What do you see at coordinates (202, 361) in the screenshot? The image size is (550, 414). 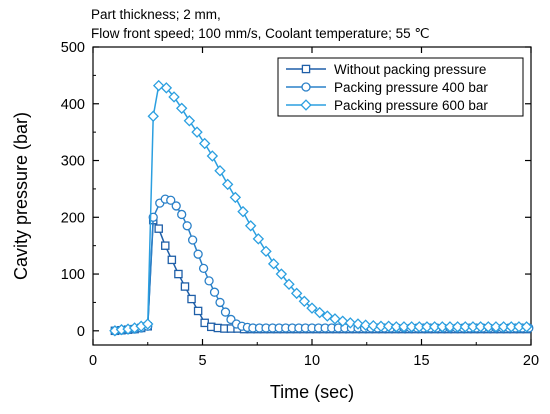 I see `x-tick-label: 5` at bounding box center [202, 361].